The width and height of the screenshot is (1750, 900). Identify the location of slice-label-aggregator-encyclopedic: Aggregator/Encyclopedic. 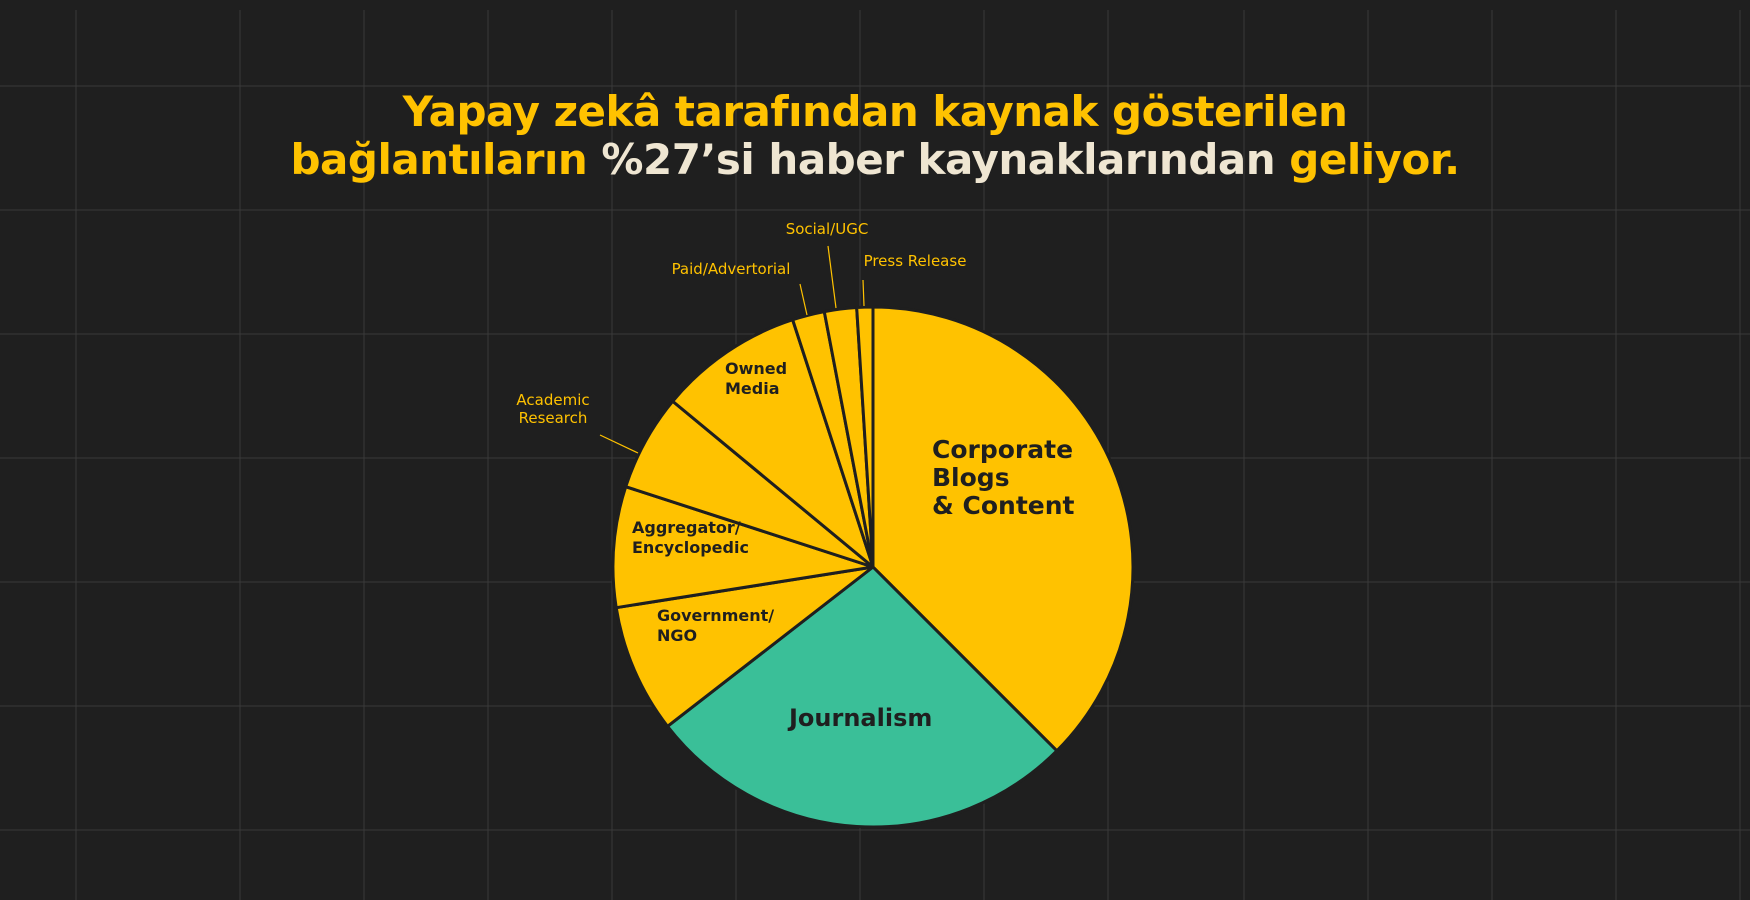
(690, 537).